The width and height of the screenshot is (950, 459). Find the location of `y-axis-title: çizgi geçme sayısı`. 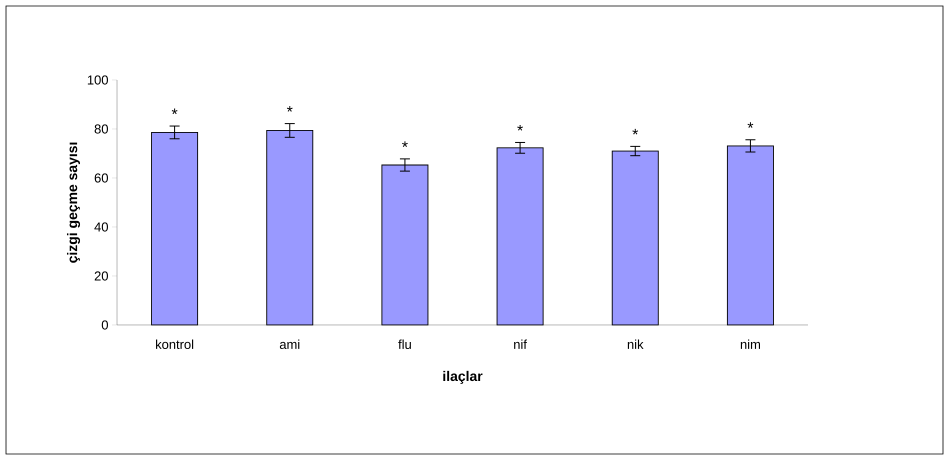

y-axis-title: çizgi geçme sayısı is located at coordinates (73, 202).